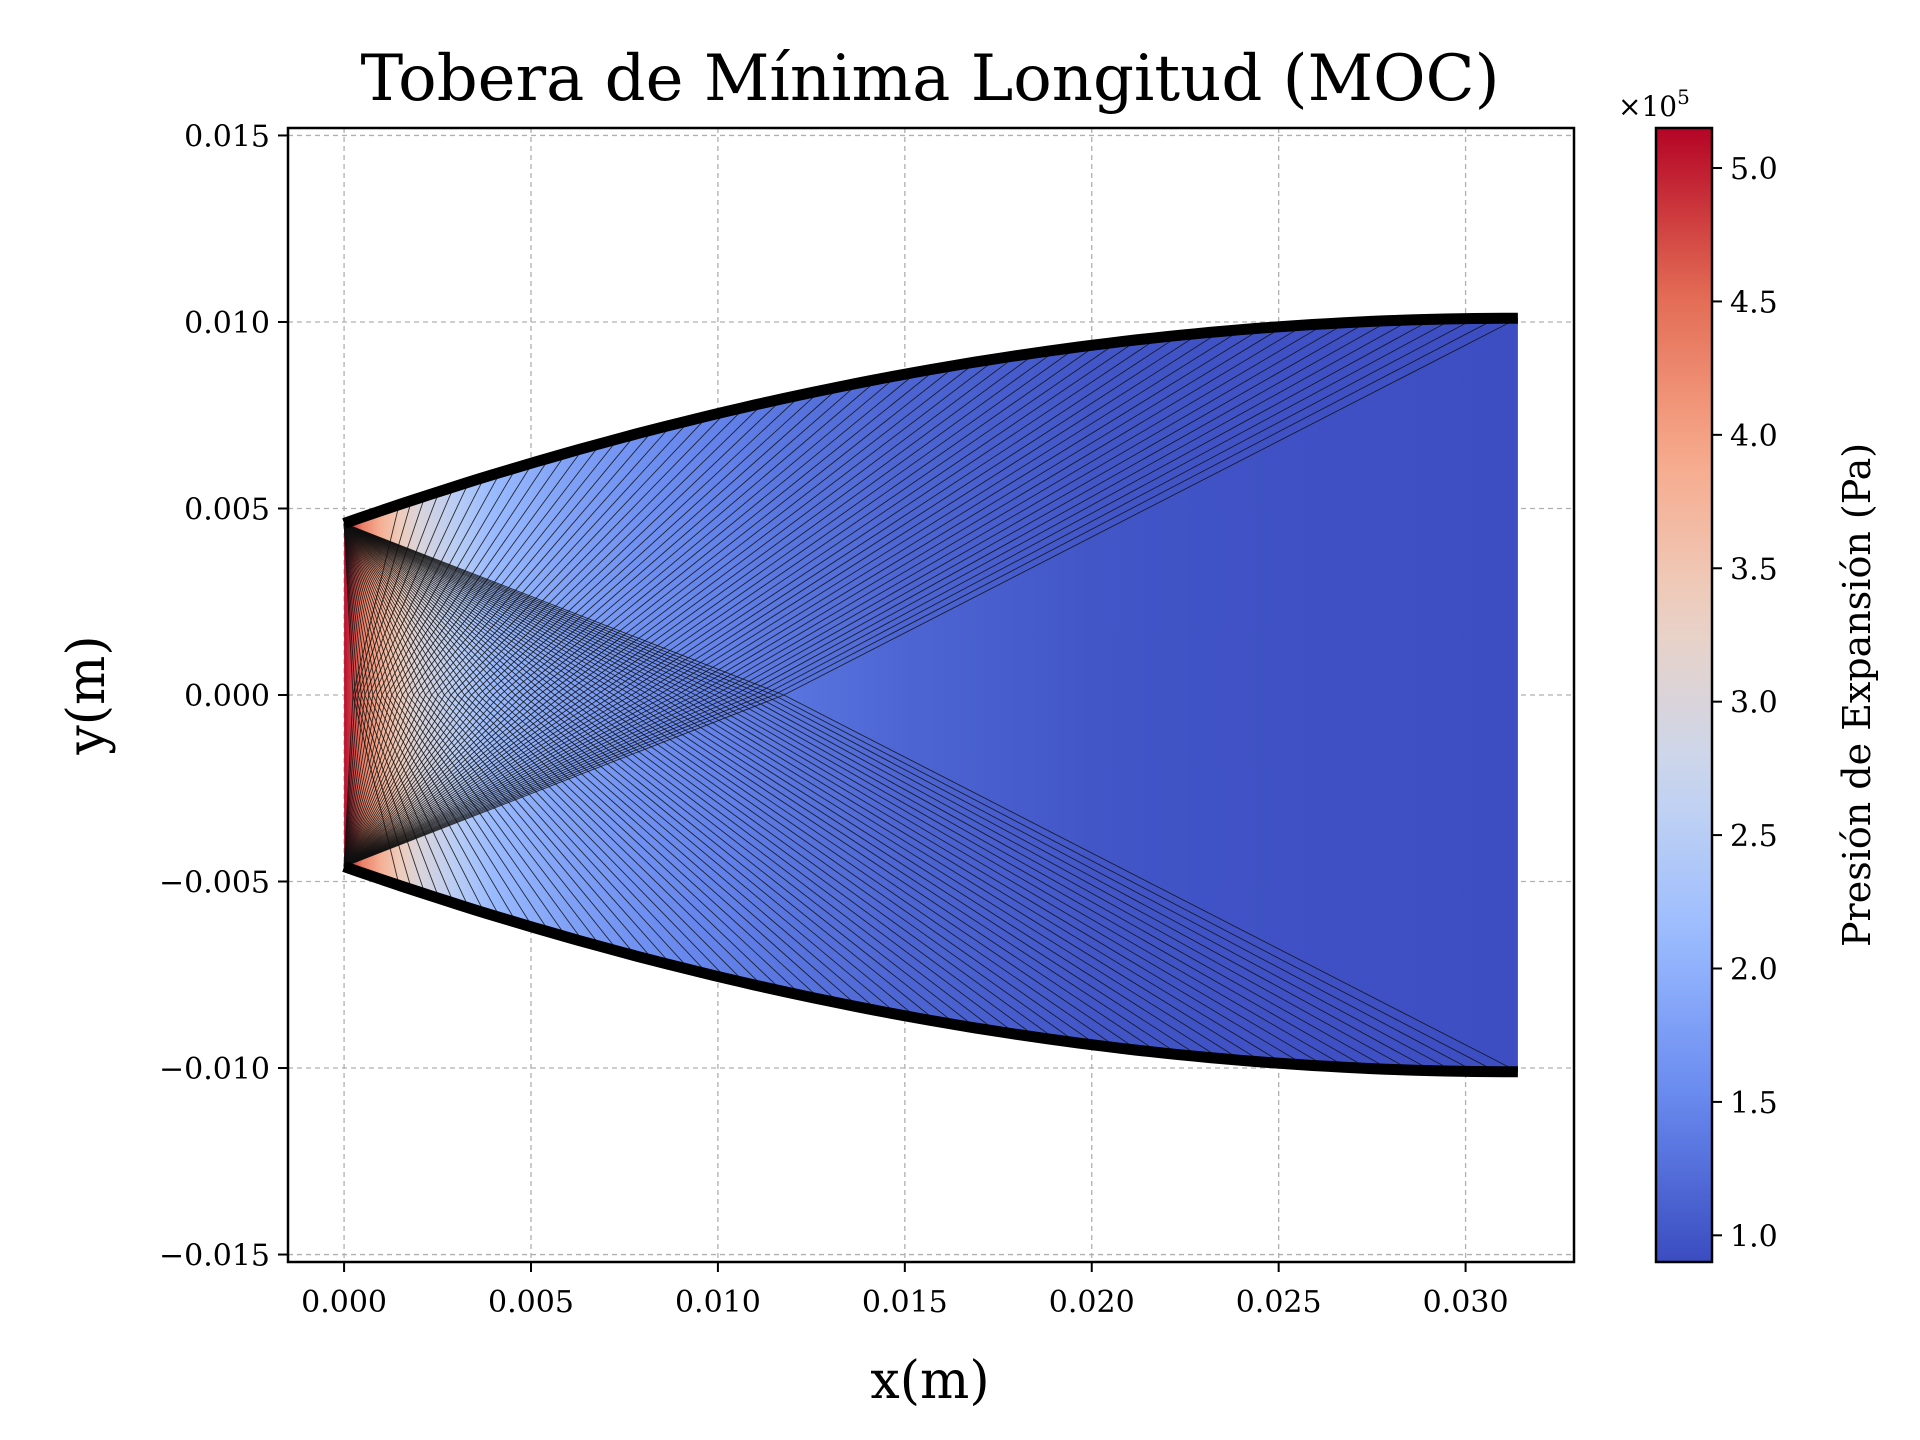  Describe the element at coordinates (1754, 1103) in the screenshot. I see `colorbar-tick-label: 1.5` at that location.